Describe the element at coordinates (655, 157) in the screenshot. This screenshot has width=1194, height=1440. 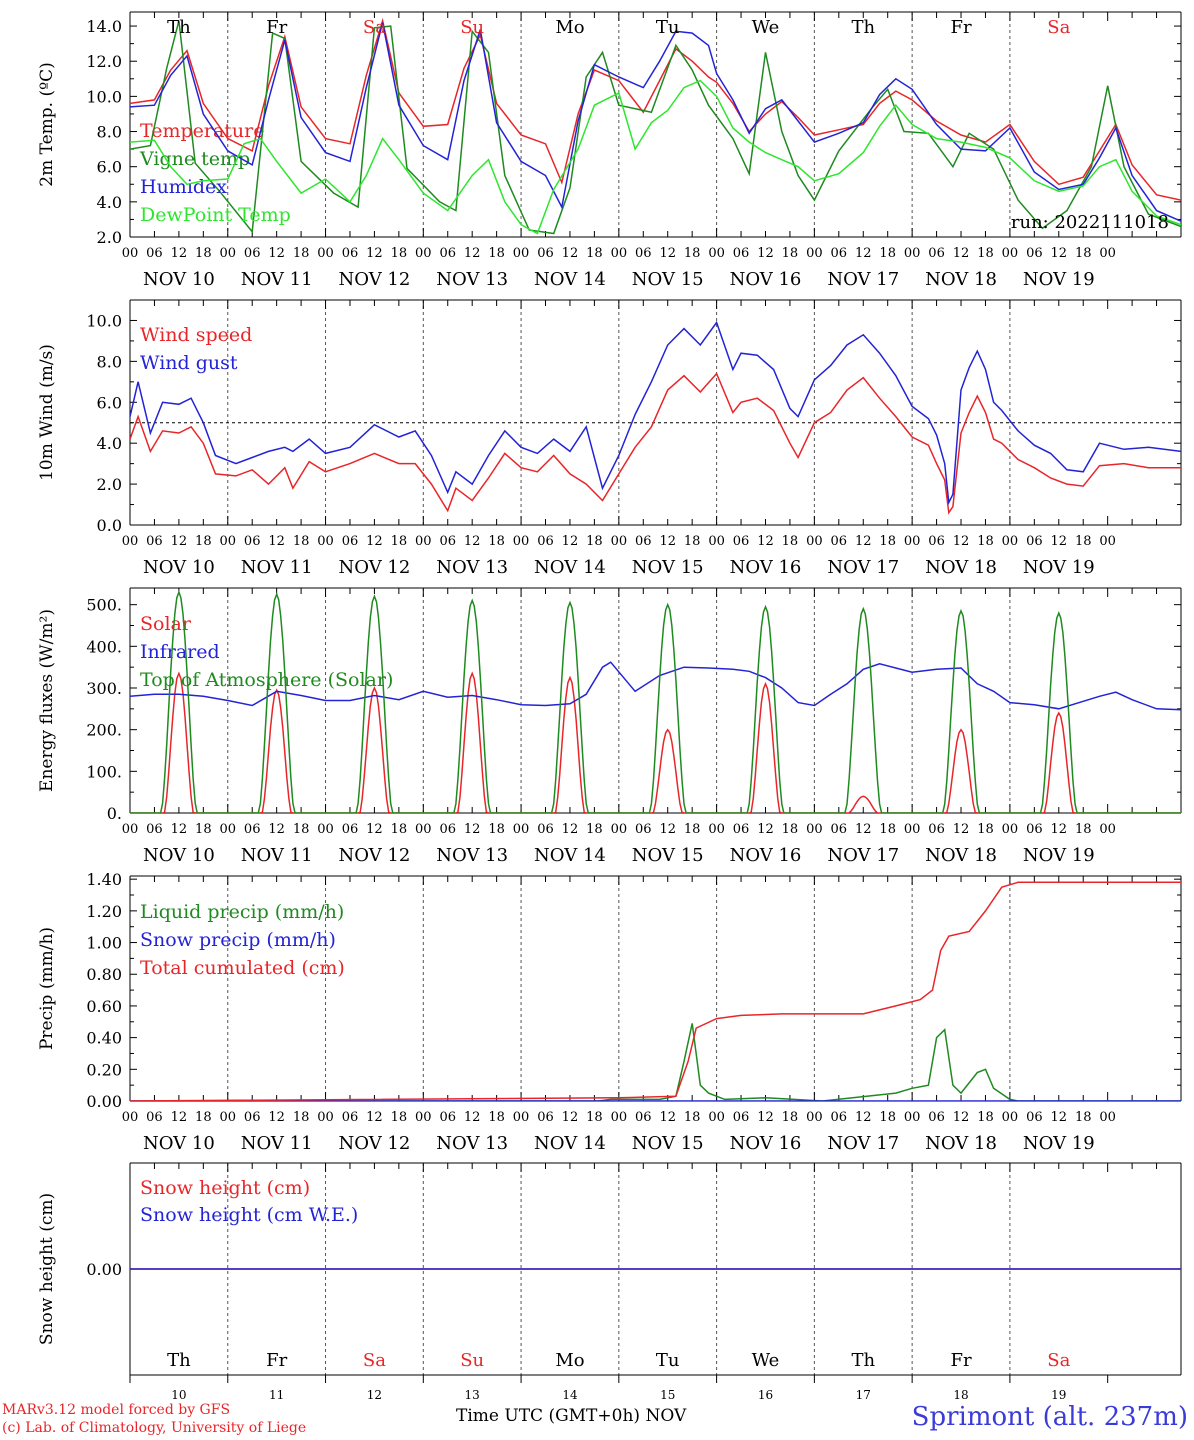
I see `series-line-dewpoint-temp` at that location.